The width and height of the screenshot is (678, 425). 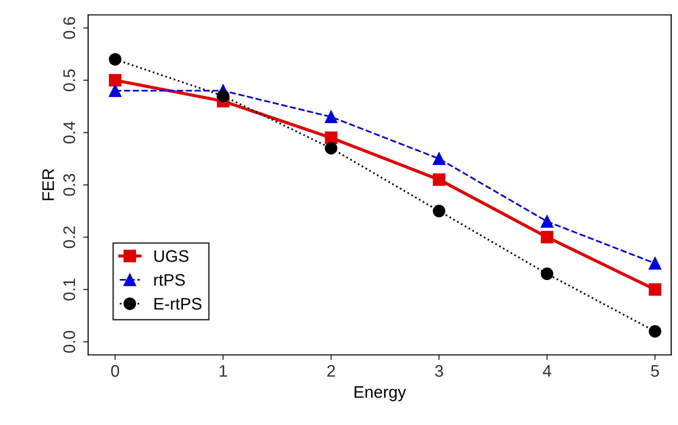 I want to click on y-tick-label: 0.3, so click(x=69, y=185).